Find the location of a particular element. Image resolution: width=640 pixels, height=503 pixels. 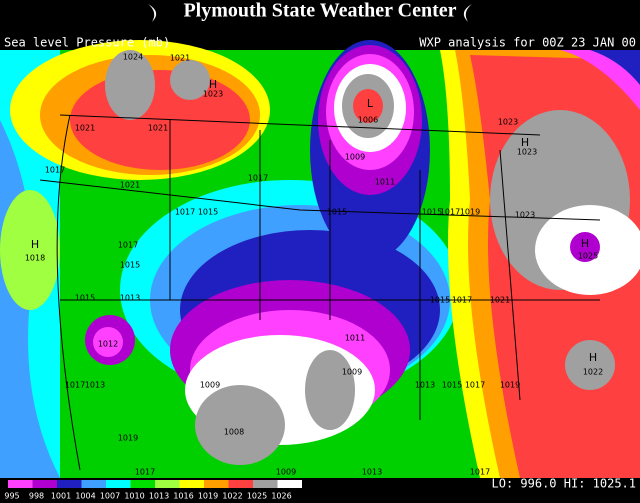

legend-label: 998 is located at coordinates (36, 496).